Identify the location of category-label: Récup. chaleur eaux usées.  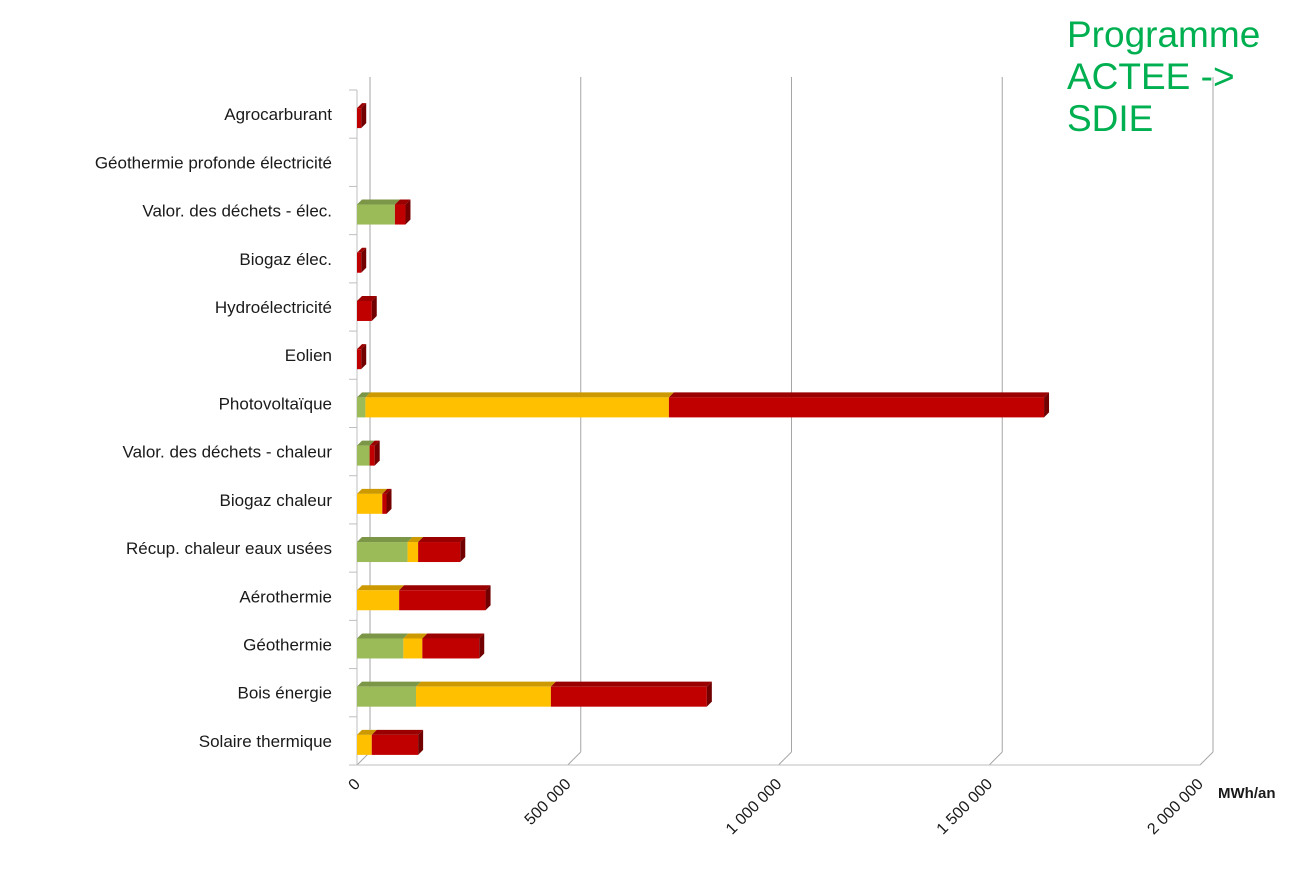
(229, 548).